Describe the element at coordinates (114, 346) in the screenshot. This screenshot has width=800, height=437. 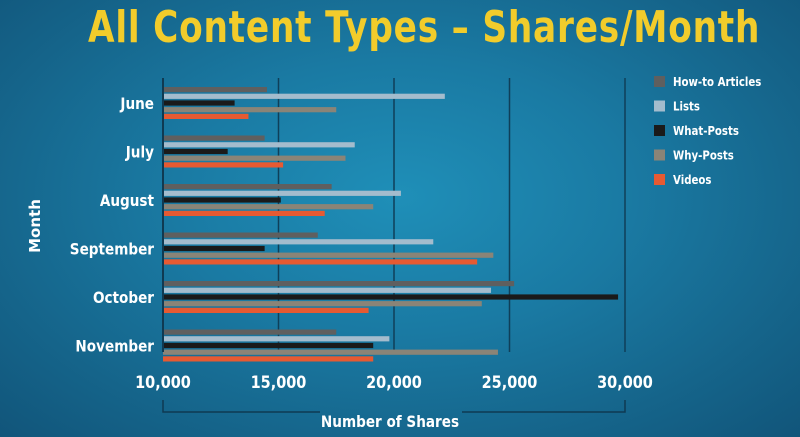
I see `y-tick-label: November` at that location.